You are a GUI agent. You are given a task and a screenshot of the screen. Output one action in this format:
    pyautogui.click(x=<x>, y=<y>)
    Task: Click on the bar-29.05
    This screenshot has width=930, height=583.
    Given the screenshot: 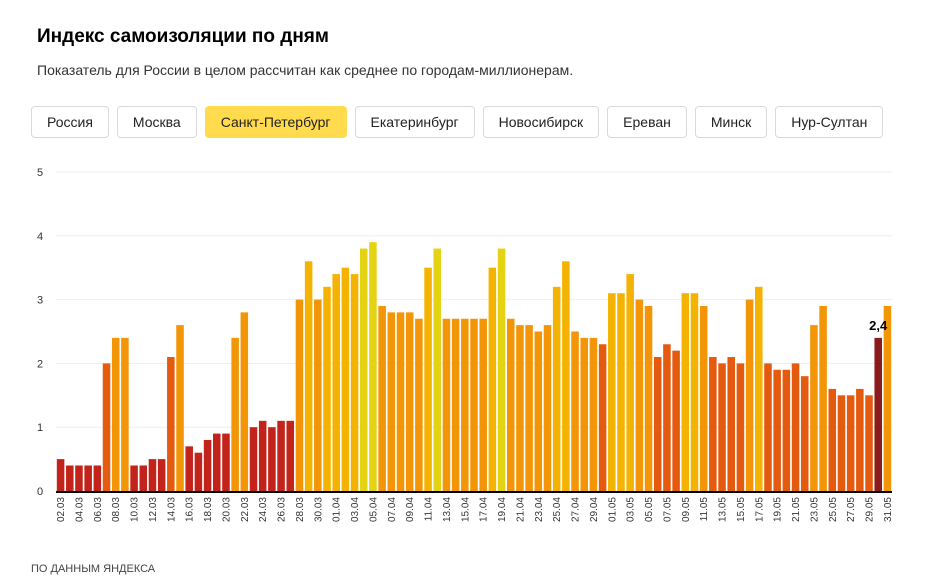 What is the action you would take?
    pyautogui.click(x=869, y=443)
    